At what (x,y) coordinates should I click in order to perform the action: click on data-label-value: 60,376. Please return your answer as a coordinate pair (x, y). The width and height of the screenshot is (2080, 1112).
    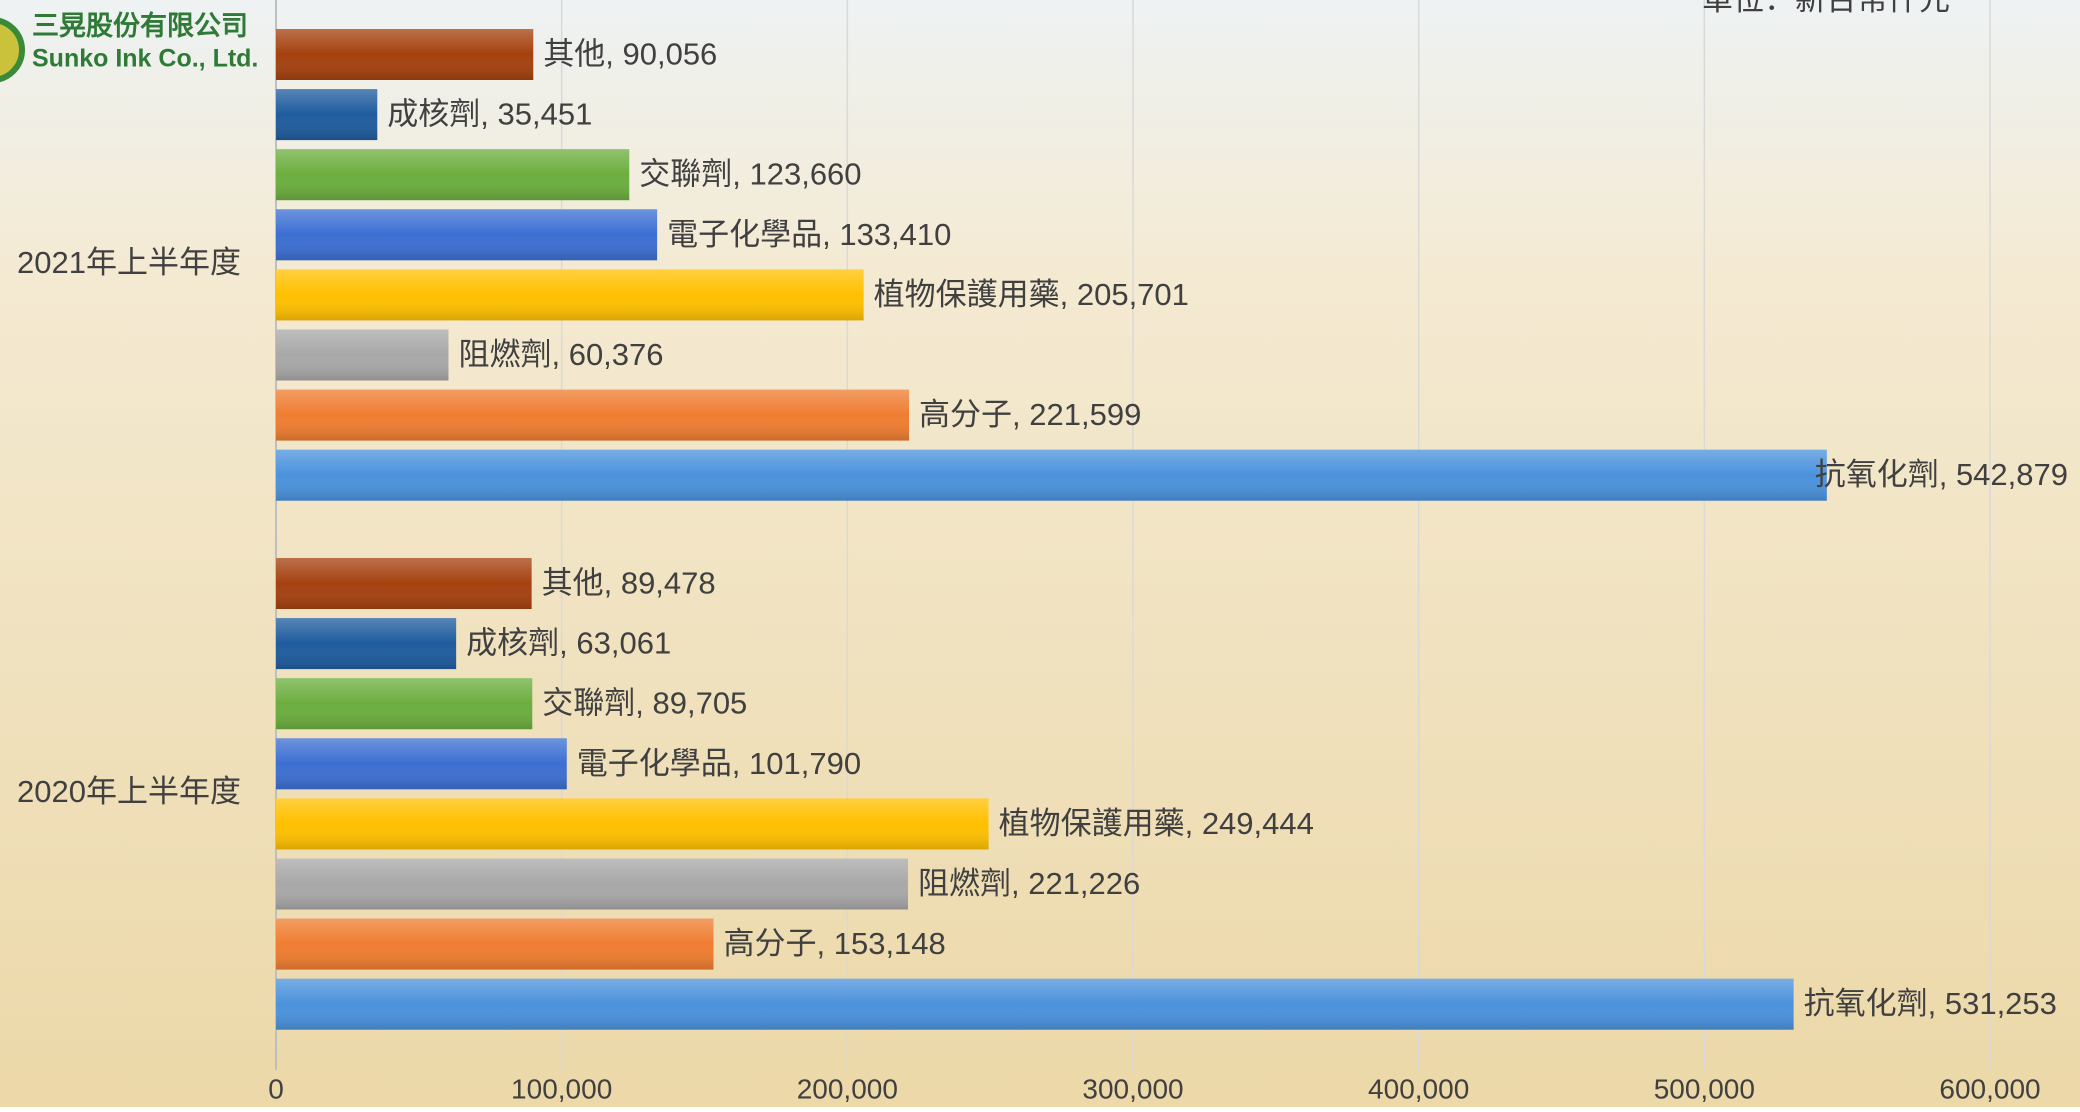
    Looking at the image, I should click on (616, 354).